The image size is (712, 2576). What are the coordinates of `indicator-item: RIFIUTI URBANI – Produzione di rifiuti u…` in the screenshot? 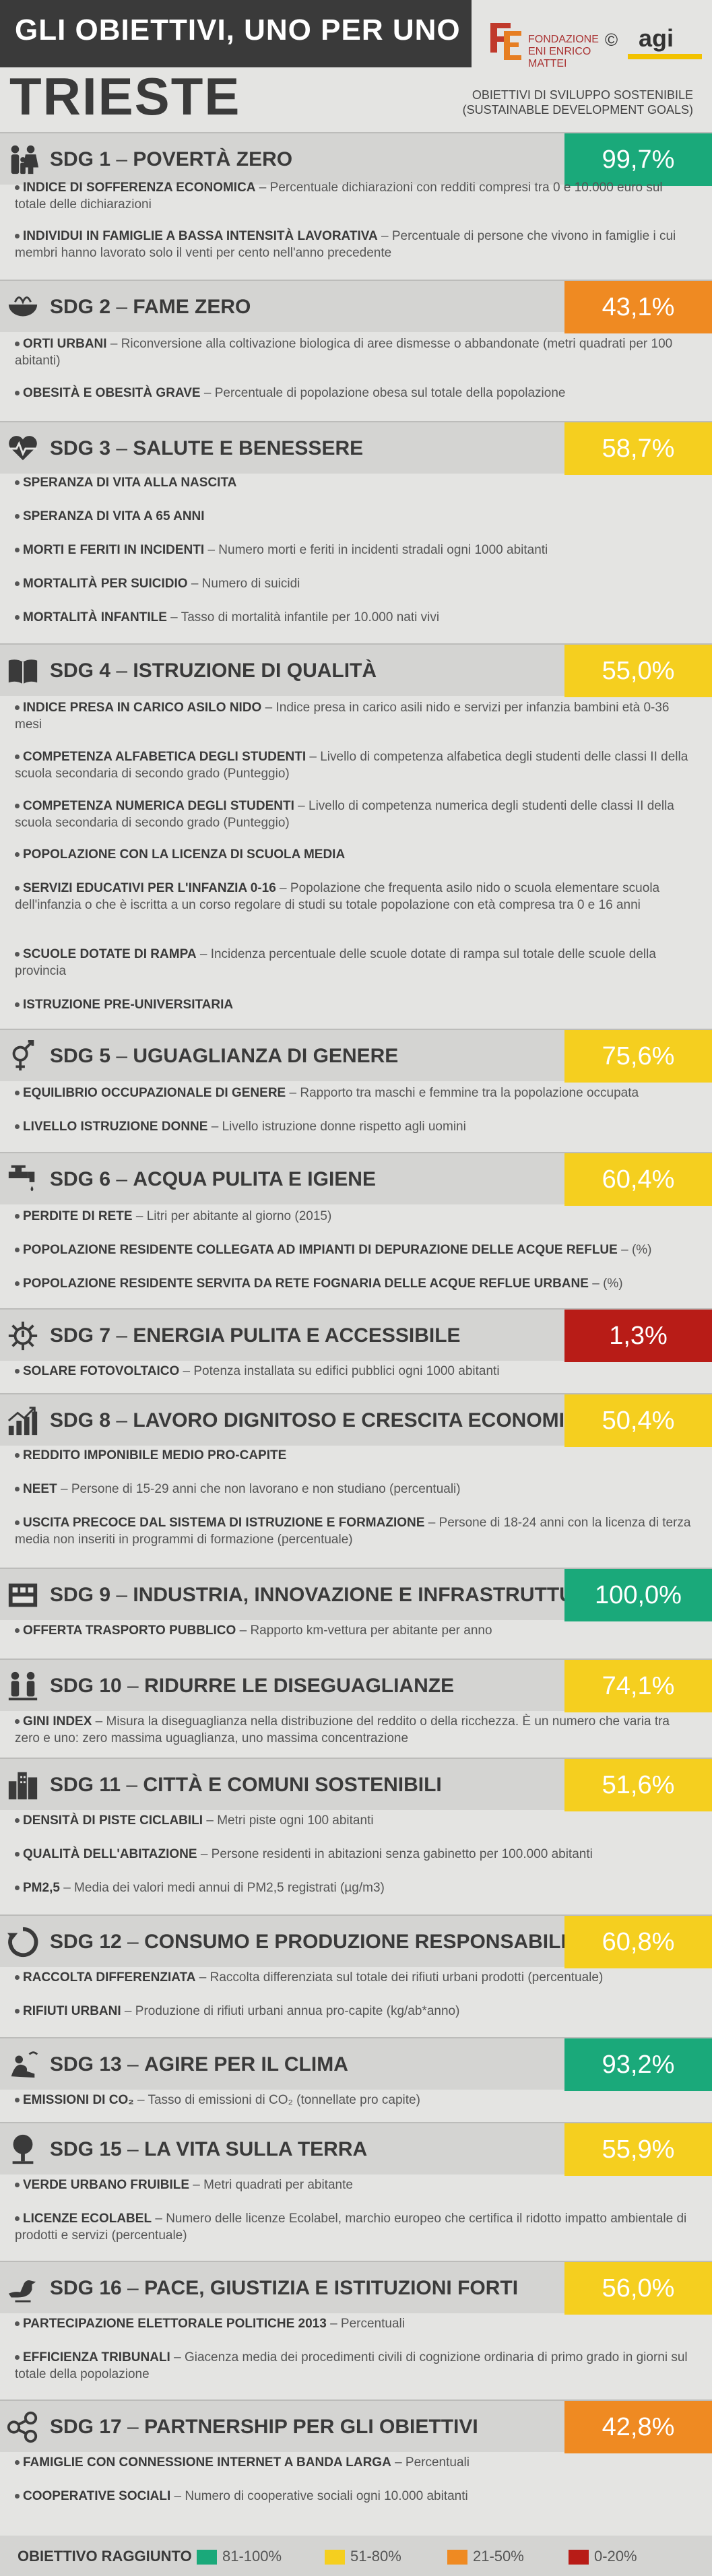 It's located at (355, 2012).